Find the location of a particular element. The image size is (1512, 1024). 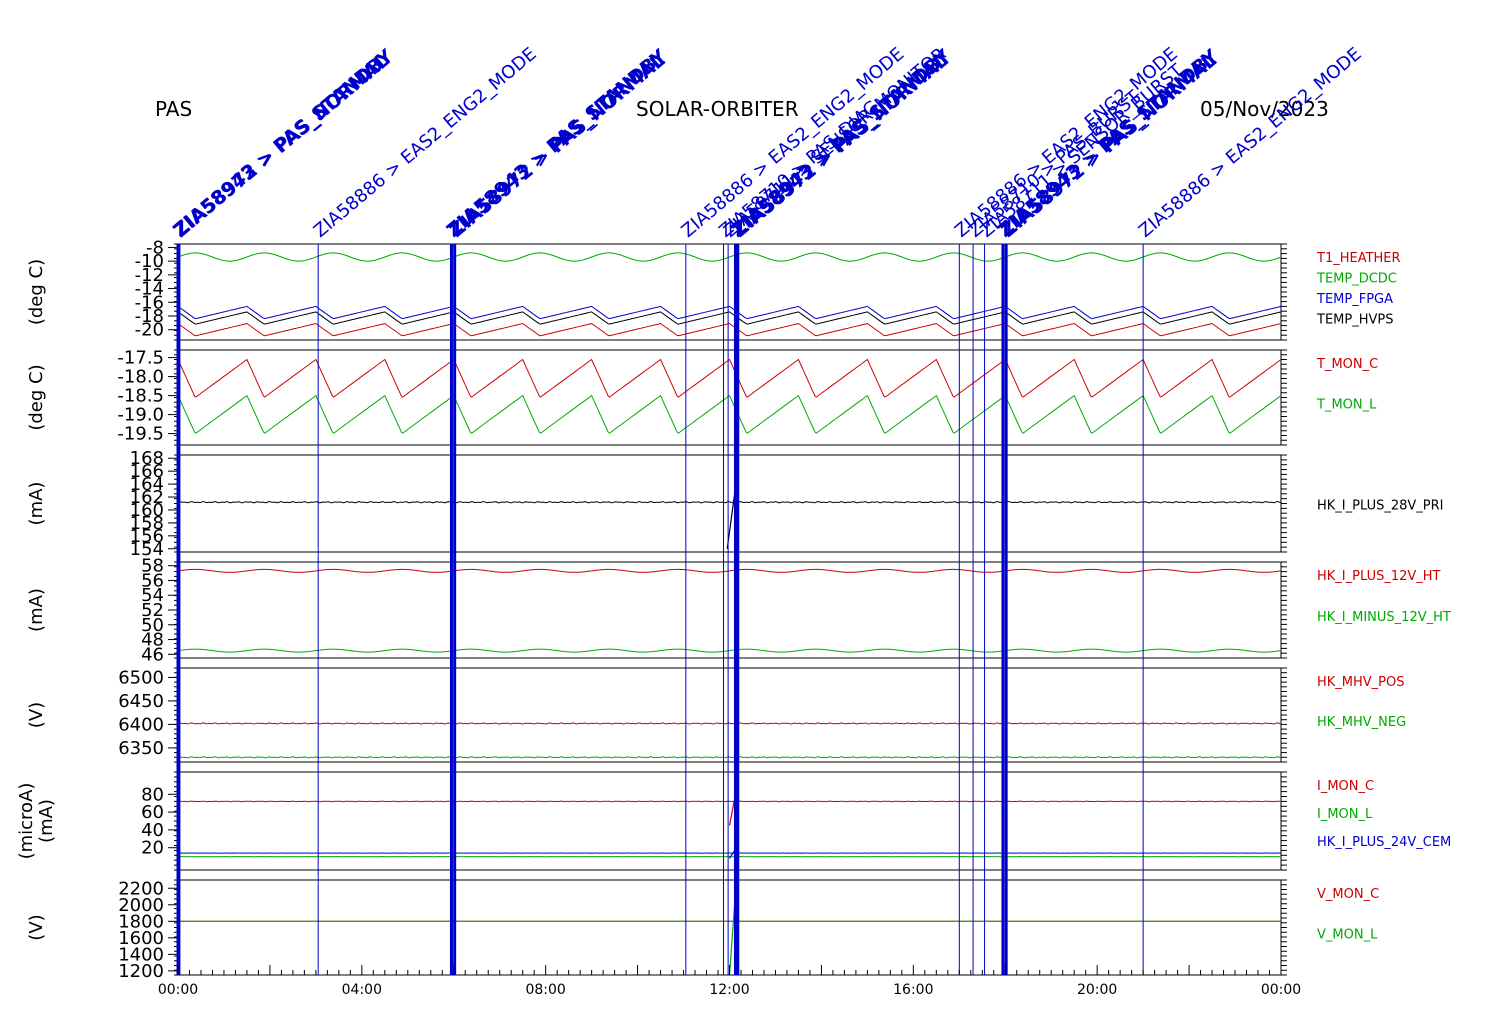

y-tick-label: -19.5 is located at coordinates (140, 434).